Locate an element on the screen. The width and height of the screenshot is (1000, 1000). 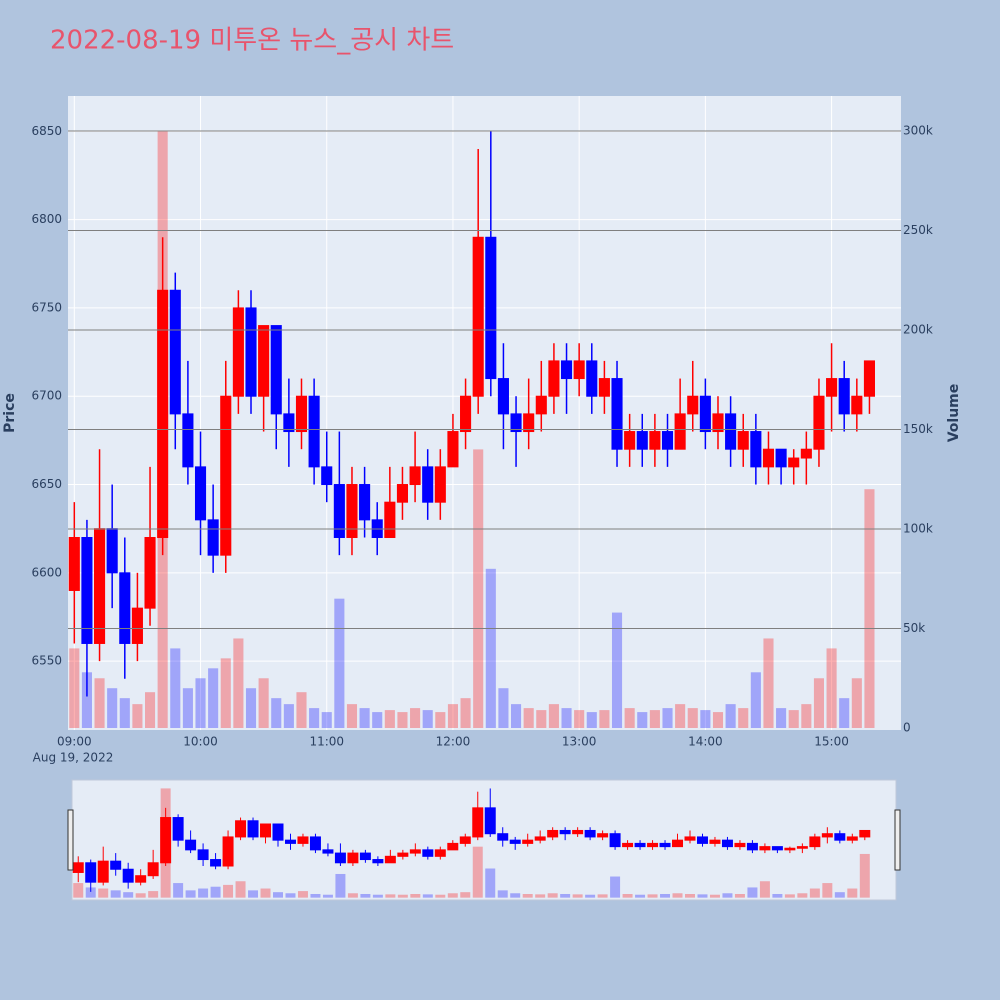
y-tick-label: 6700 is located at coordinates (46, 396).